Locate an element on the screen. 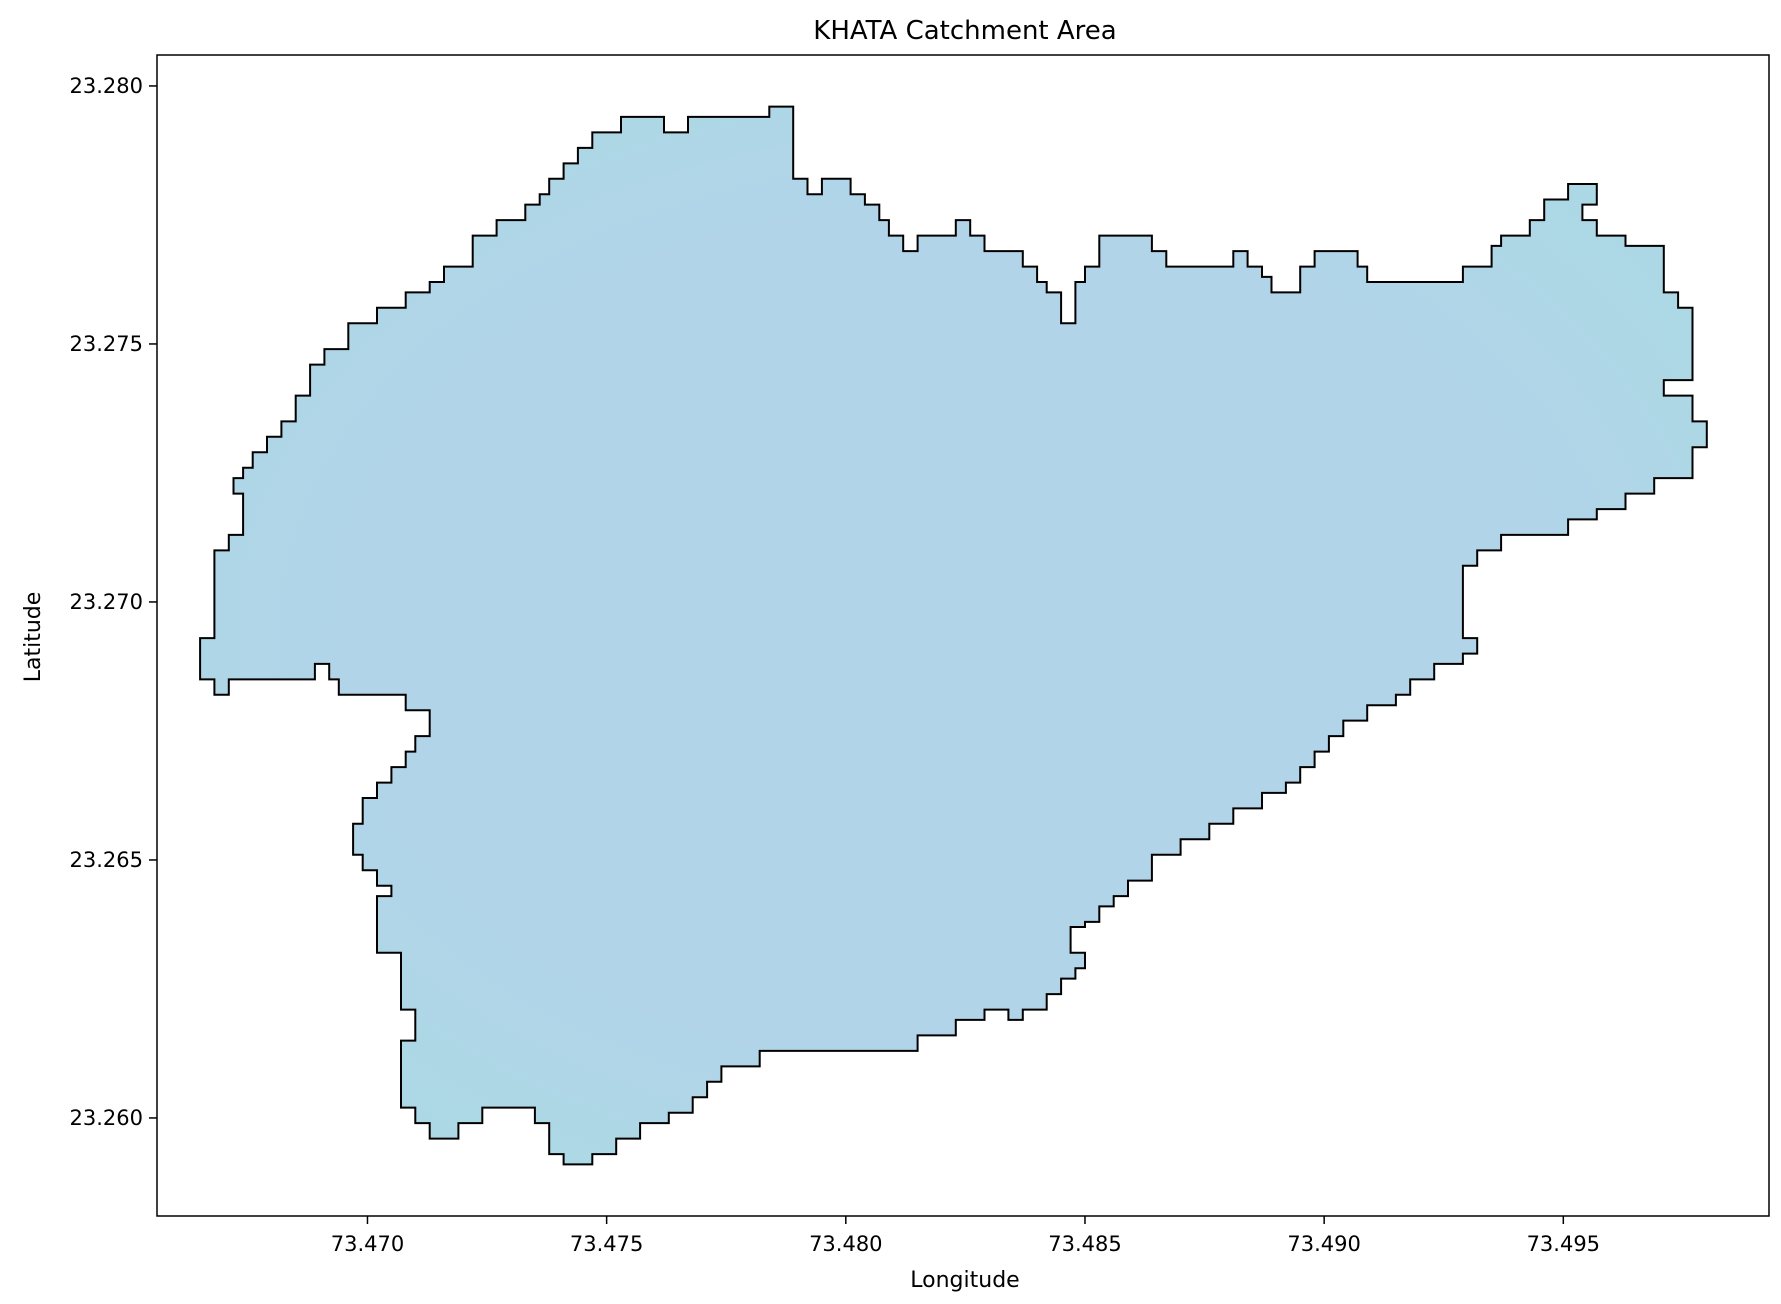 Image resolution: width=1781 pixels, height=1304 pixels. chart-title: KHATA Catchment Area is located at coordinates (964, 31).